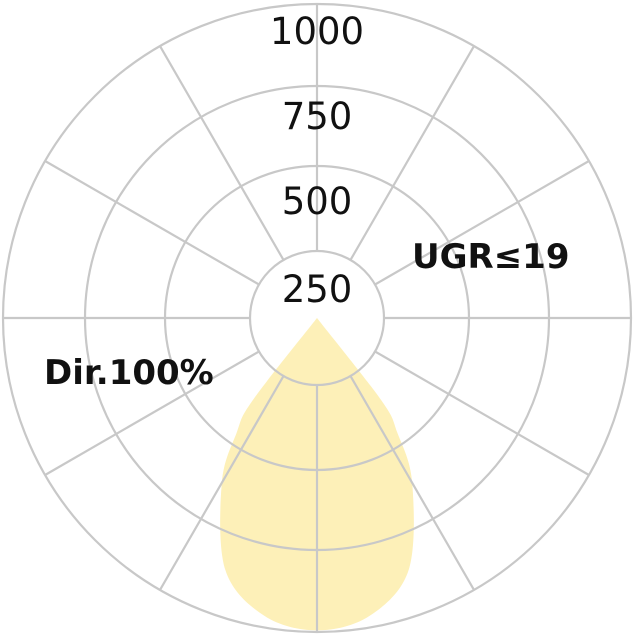 The width and height of the screenshot is (640, 640). Describe the element at coordinates (317, 116) in the screenshot. I see `tick-label-750: 750` at that location.